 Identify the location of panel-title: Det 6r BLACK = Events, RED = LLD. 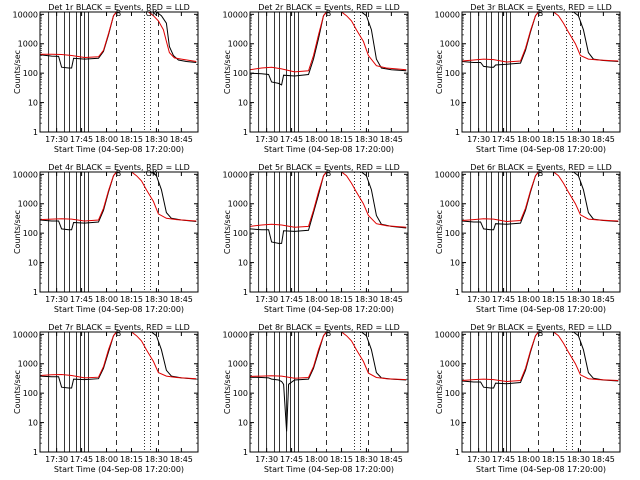
(541, 167).